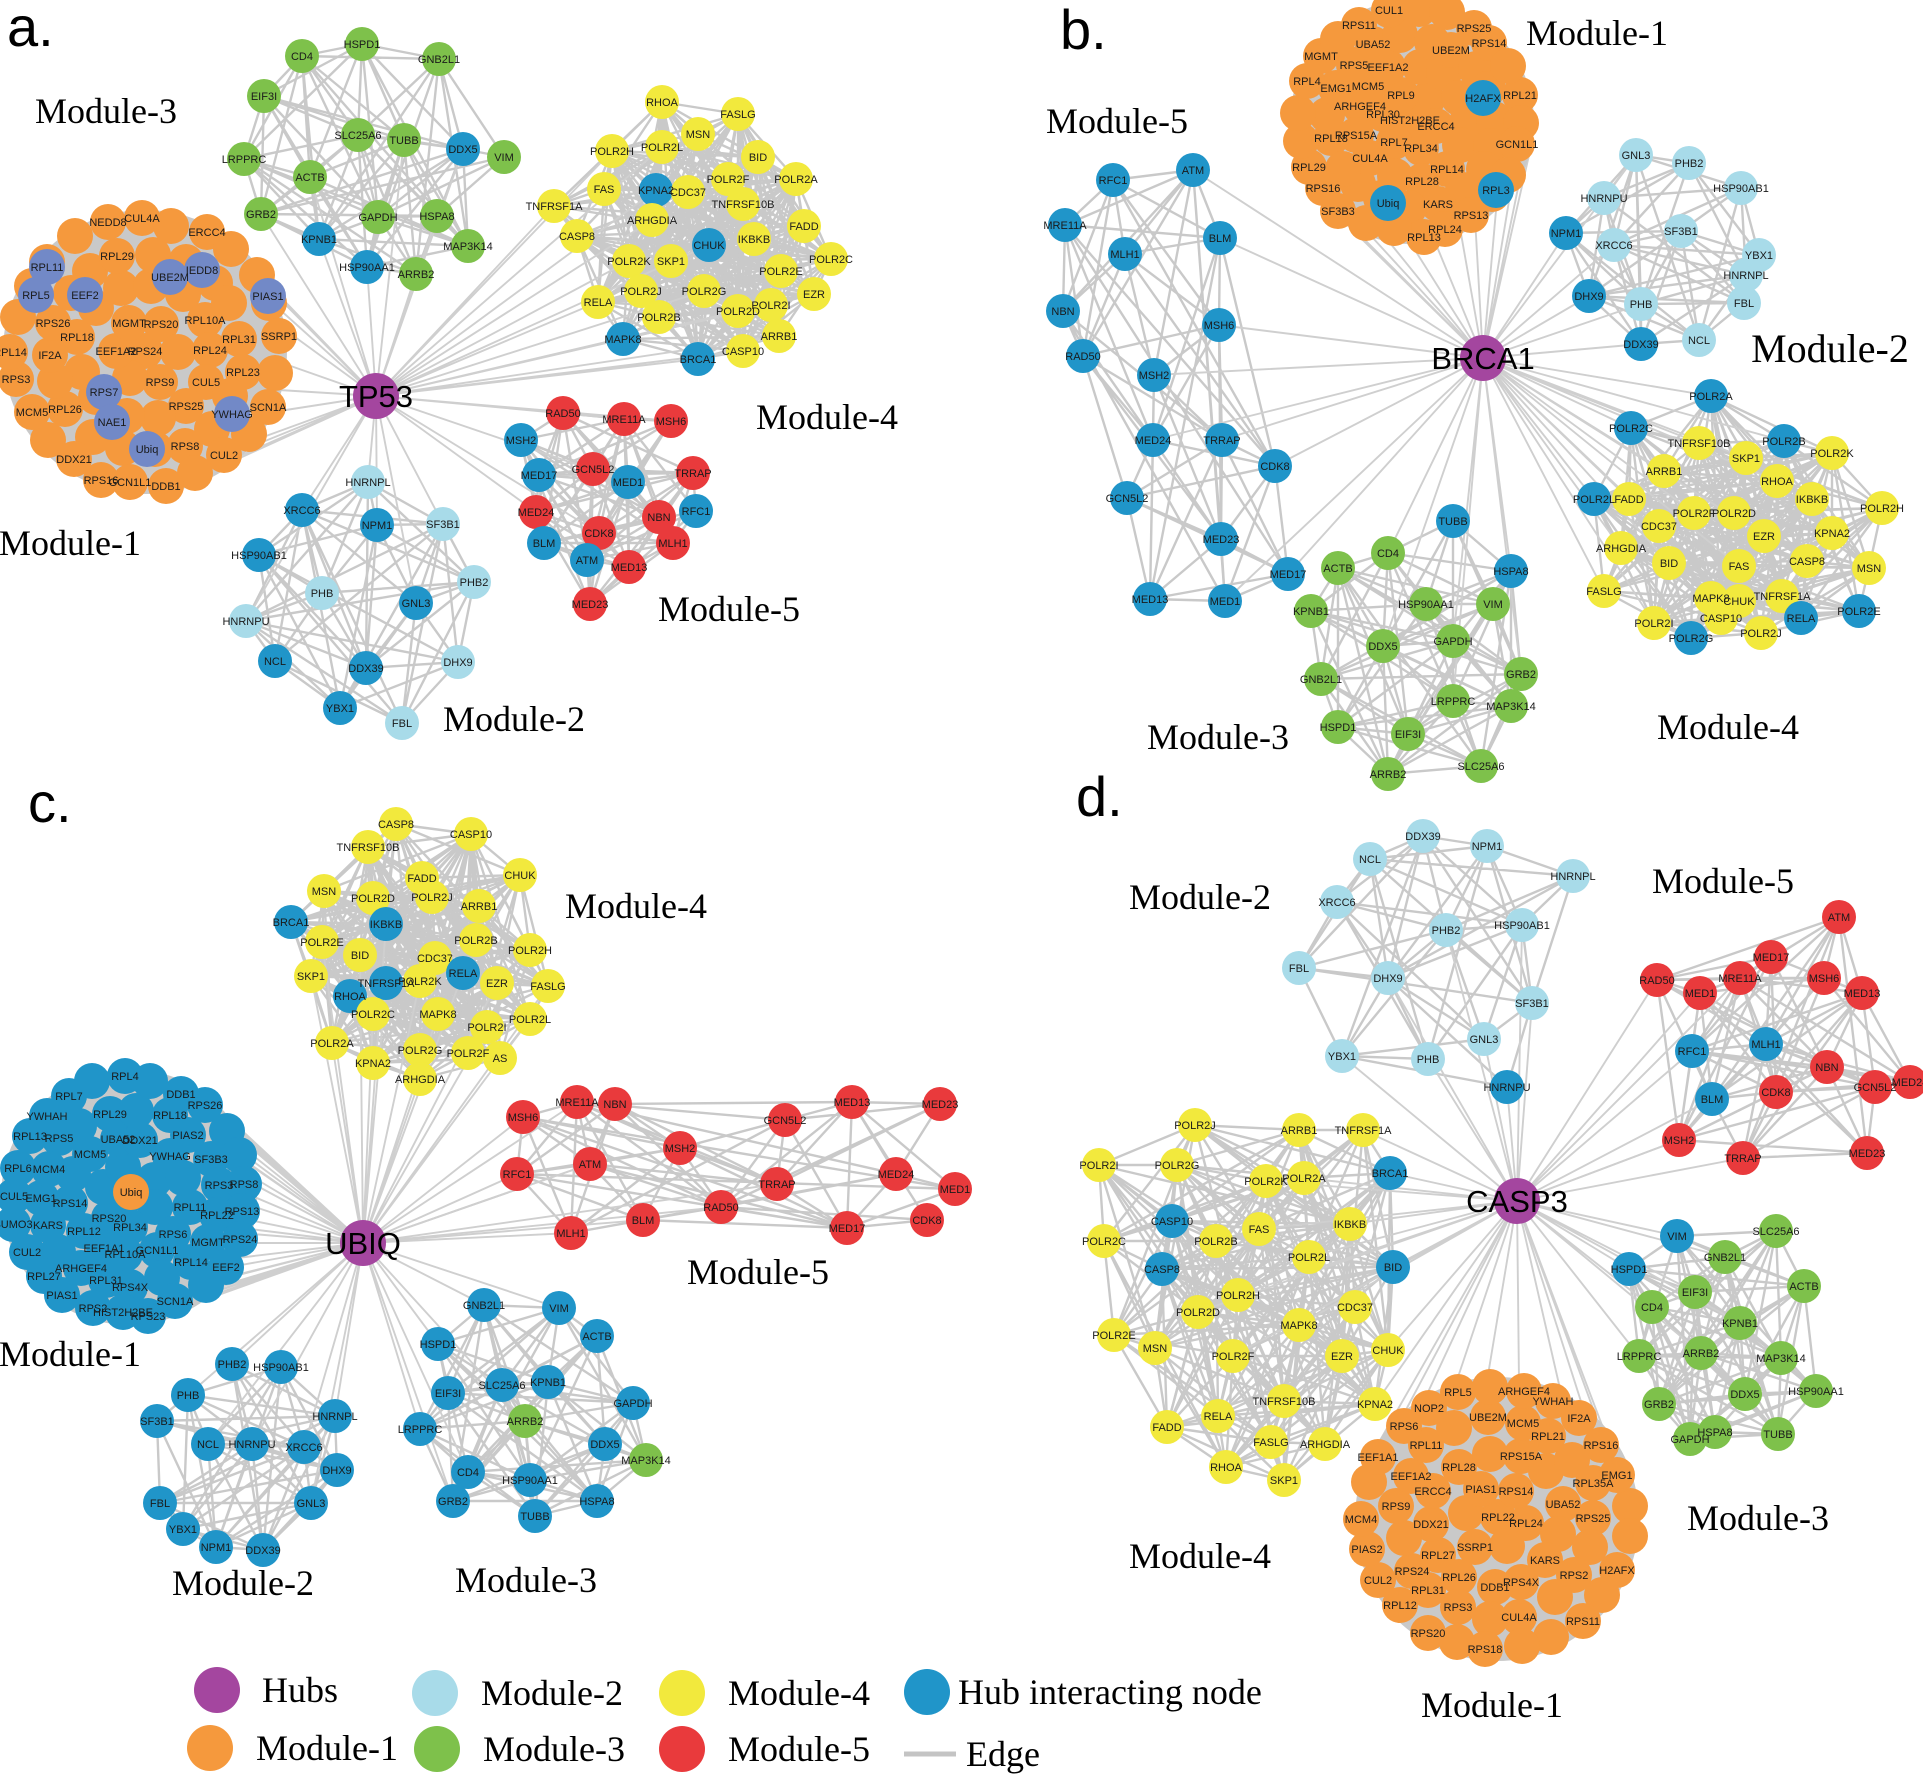 This screenshot has width=1923, height=1775. Describe the element at coordinates (202, 271) in the screenshot. I see `svg-text: IEDD8` at that location.